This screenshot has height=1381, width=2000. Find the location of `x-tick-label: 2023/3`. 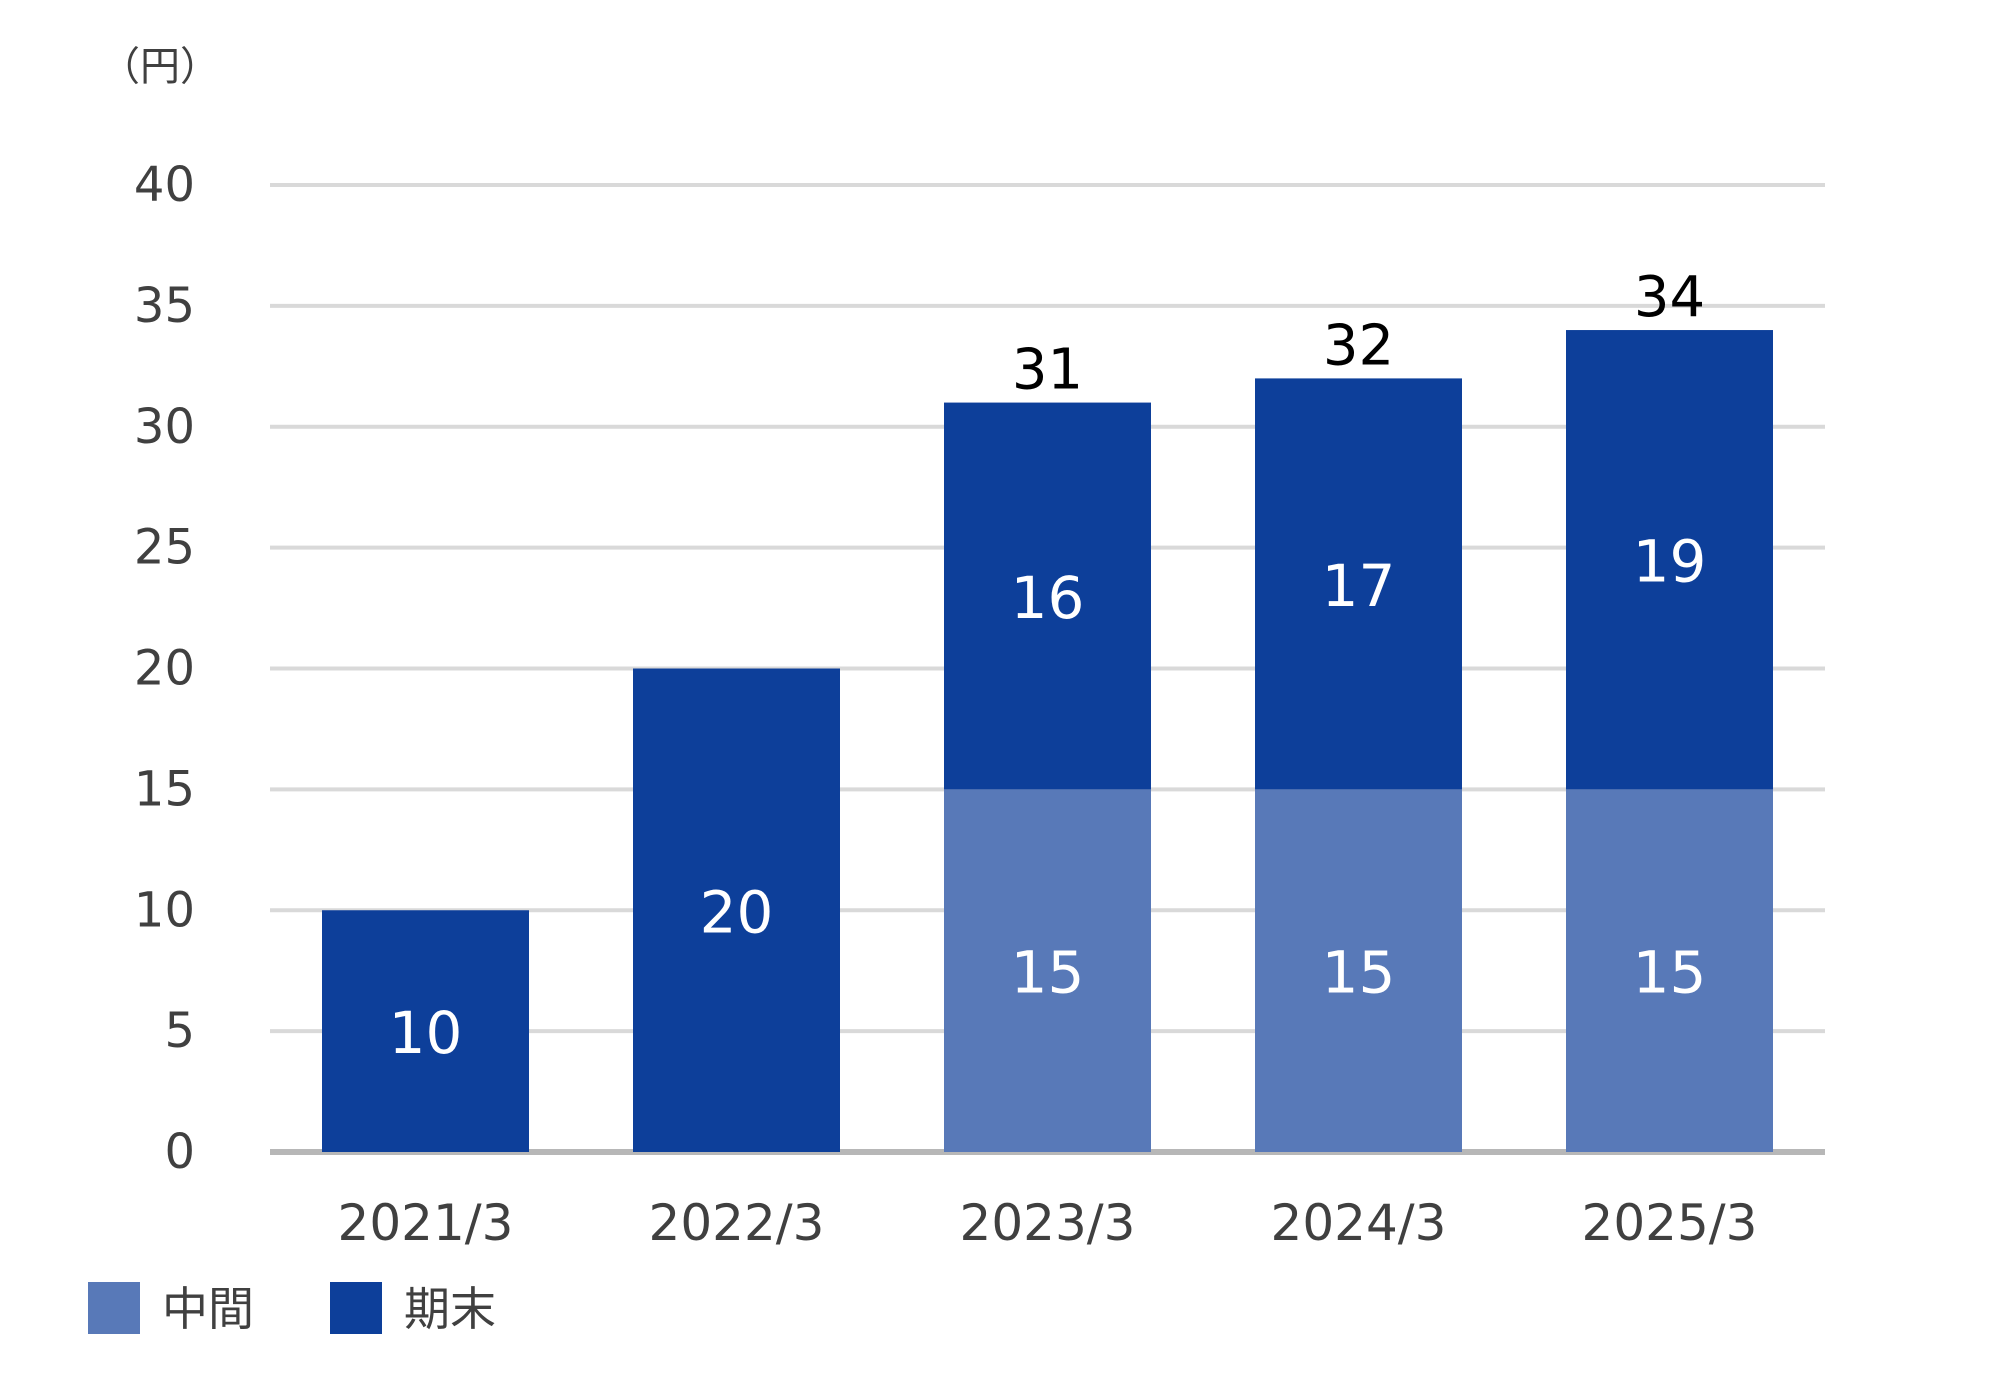

x-tick-label: 2023/3 is located at coordinates (1048, 1223).